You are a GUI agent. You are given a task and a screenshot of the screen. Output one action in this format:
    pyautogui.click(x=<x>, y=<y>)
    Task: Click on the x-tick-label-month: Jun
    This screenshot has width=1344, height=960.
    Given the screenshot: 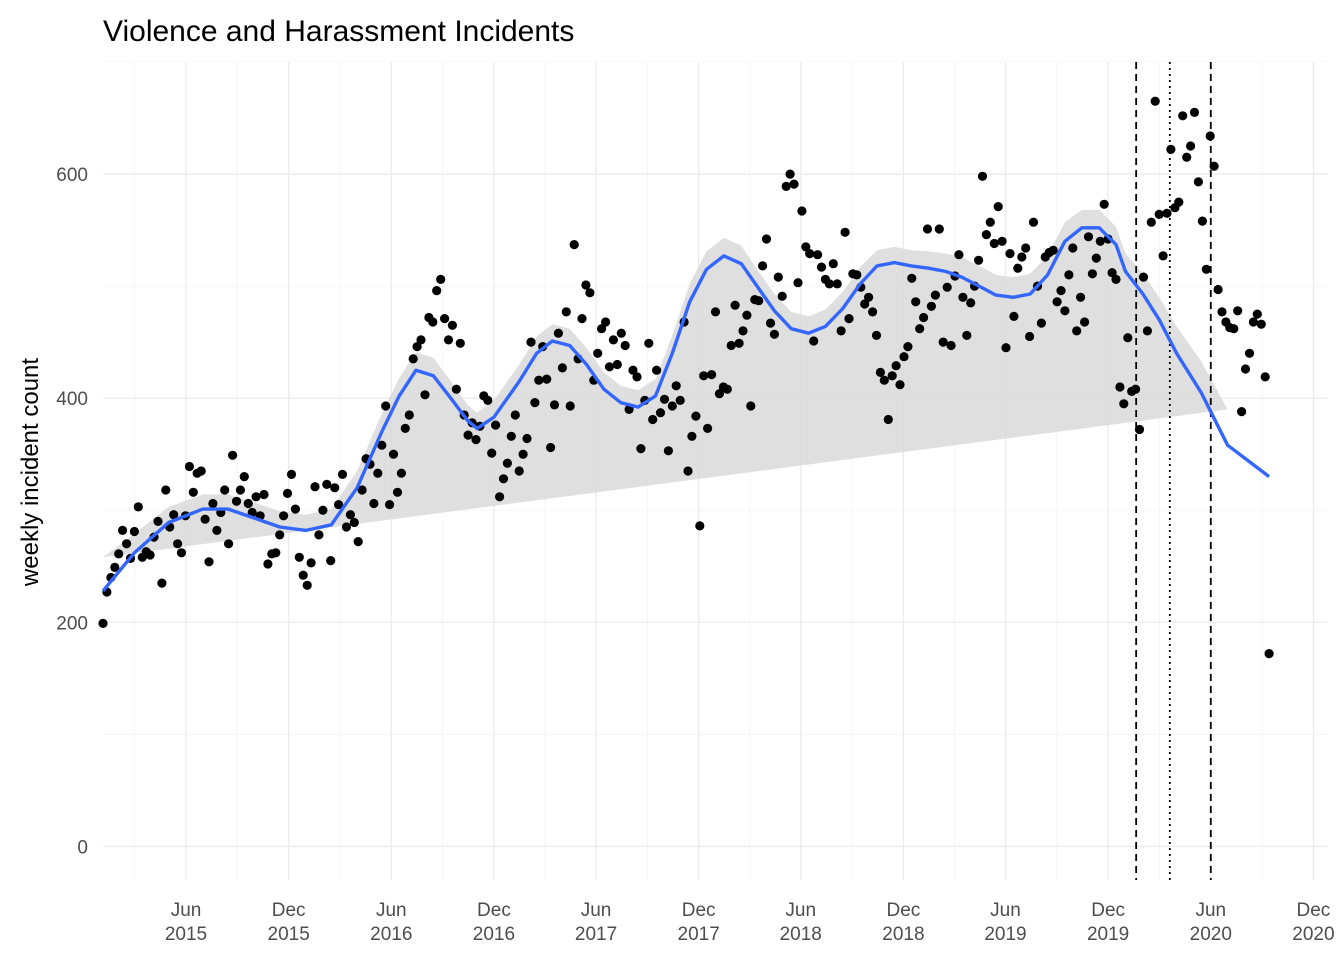 What is the action you would take?
    pyautogui.click(x=596, y=910)
    